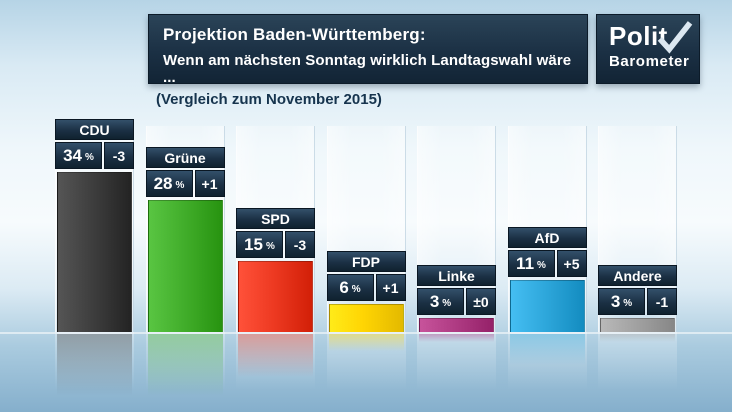 The width and height of the screenshot is (732, 412). What do you see at coordinates (350, 287) in the screenshot?
I see `value-label: 6%` at bounding box center [350, 287].